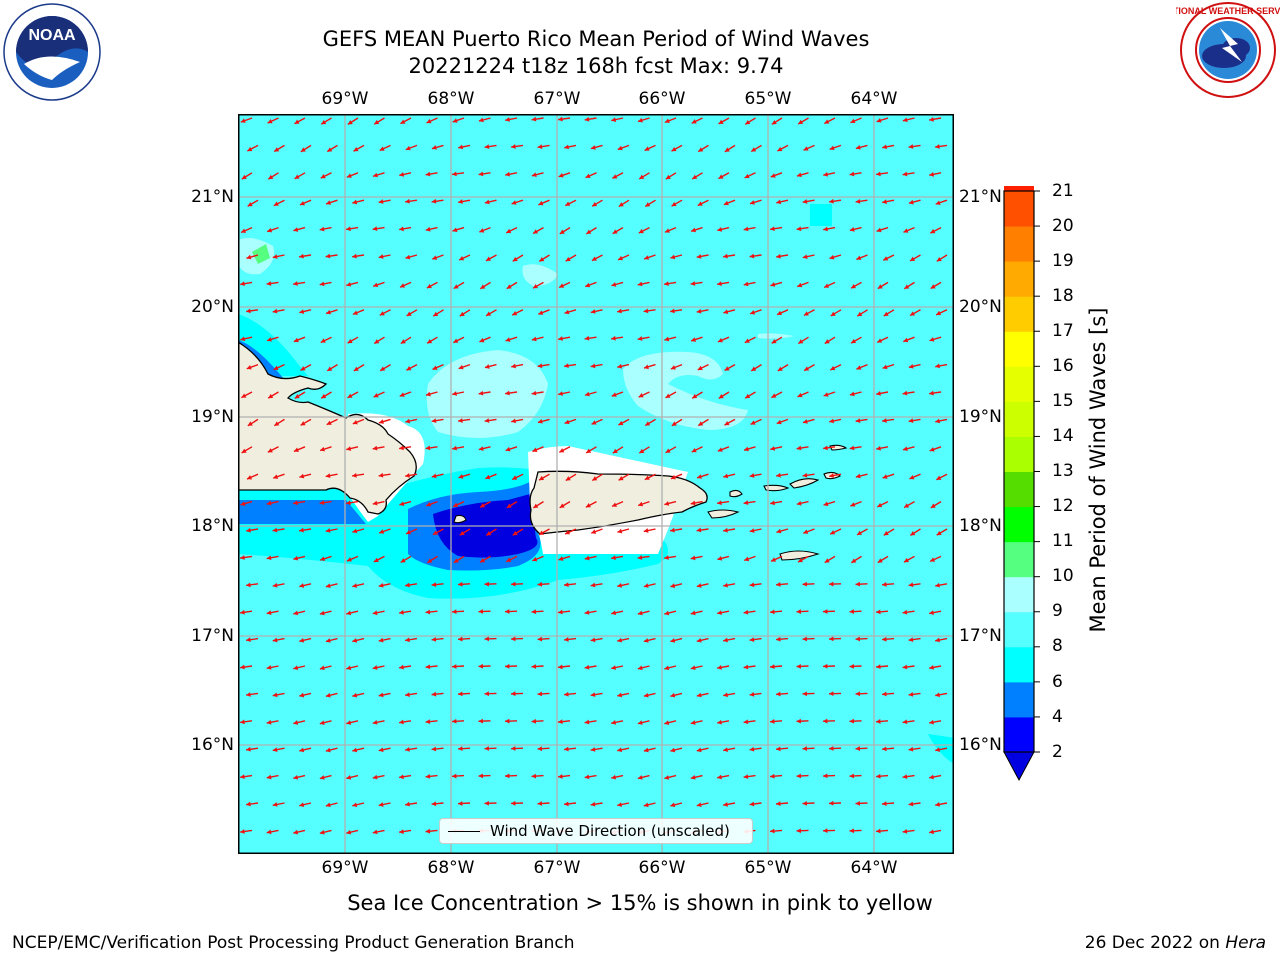 Image resolution: width=1280 pixels, height=960 pixels. What do you see at coordinates (212, 636) in the screenshot?
I see `lat-tick-left: 17°N` at bounding box center [212, 636].